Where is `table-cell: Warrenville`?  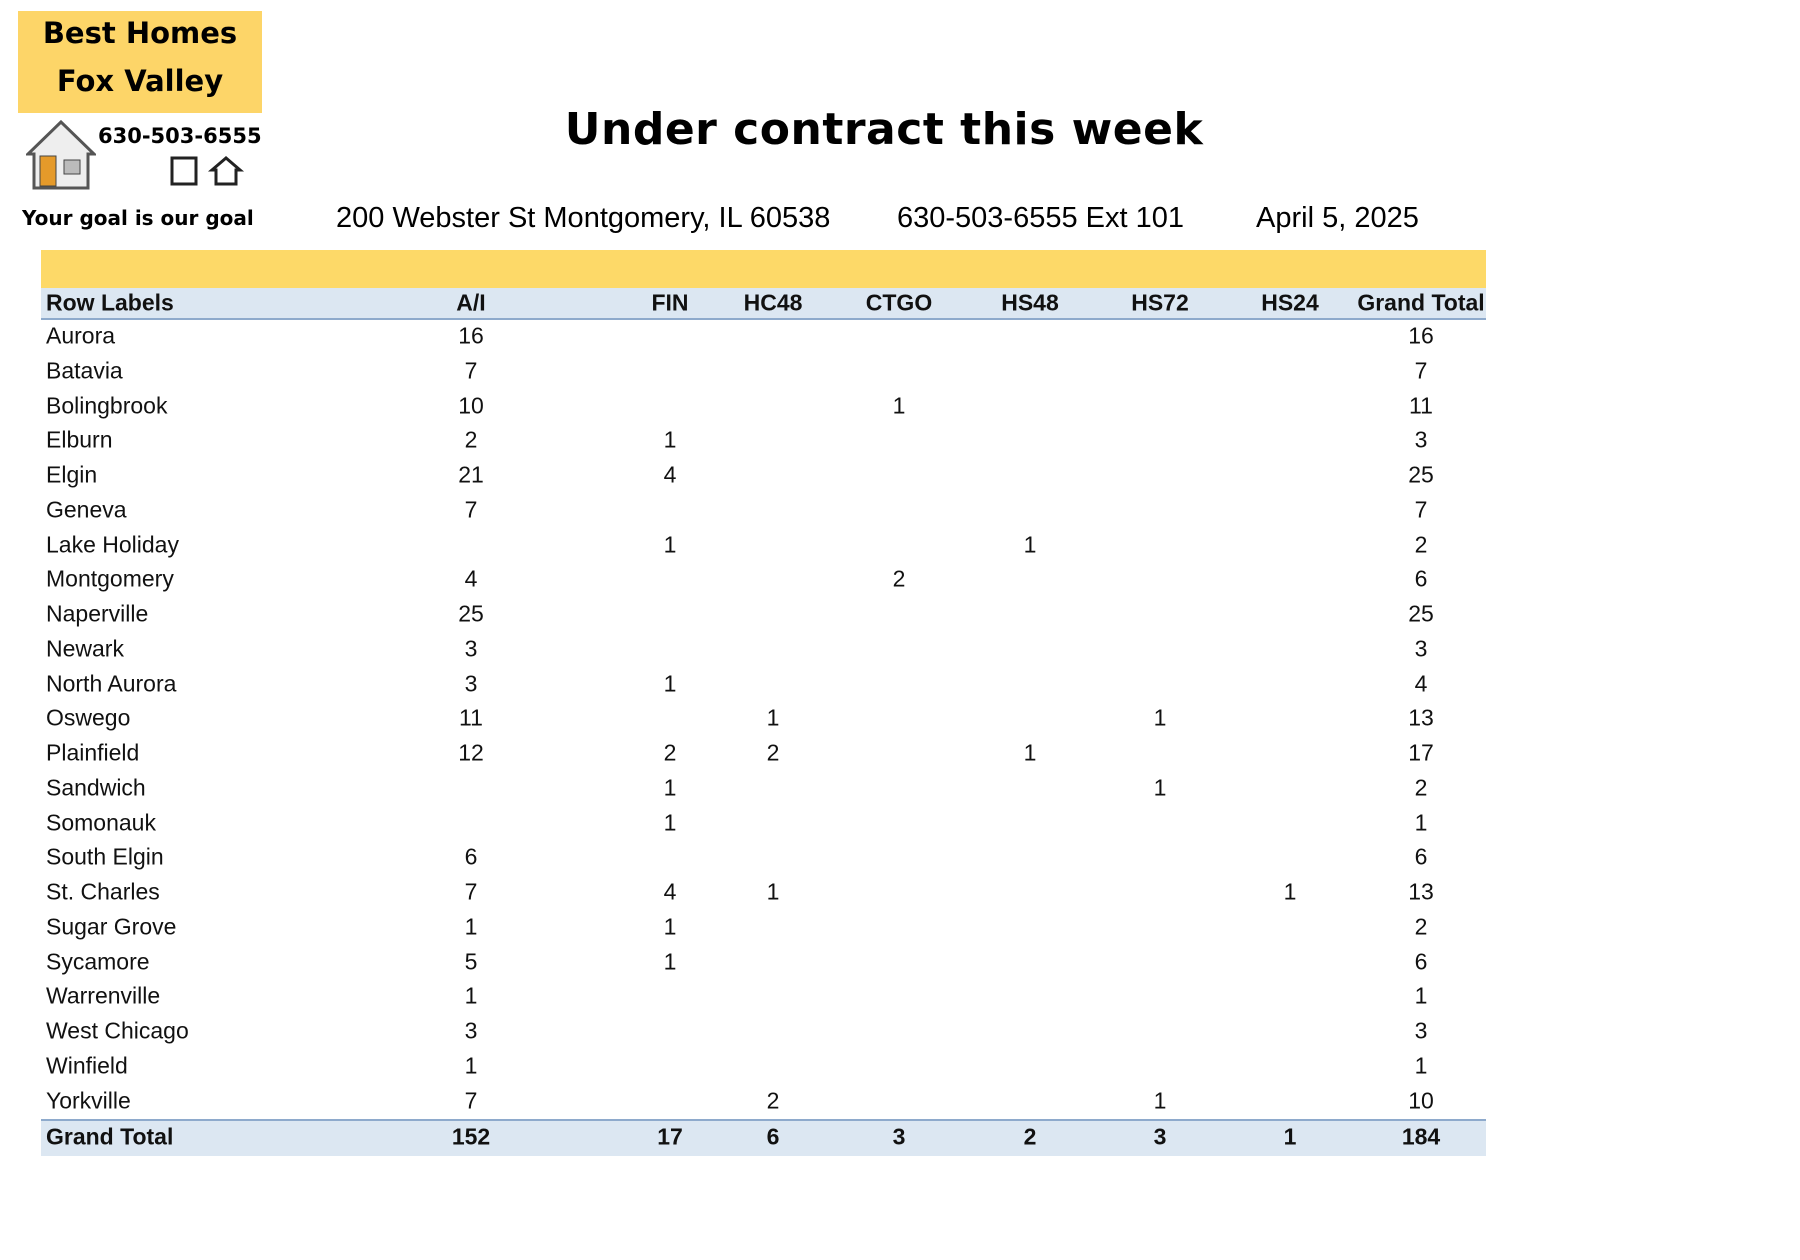
table-cell: Warrenville is located at coordinates (103, 995).